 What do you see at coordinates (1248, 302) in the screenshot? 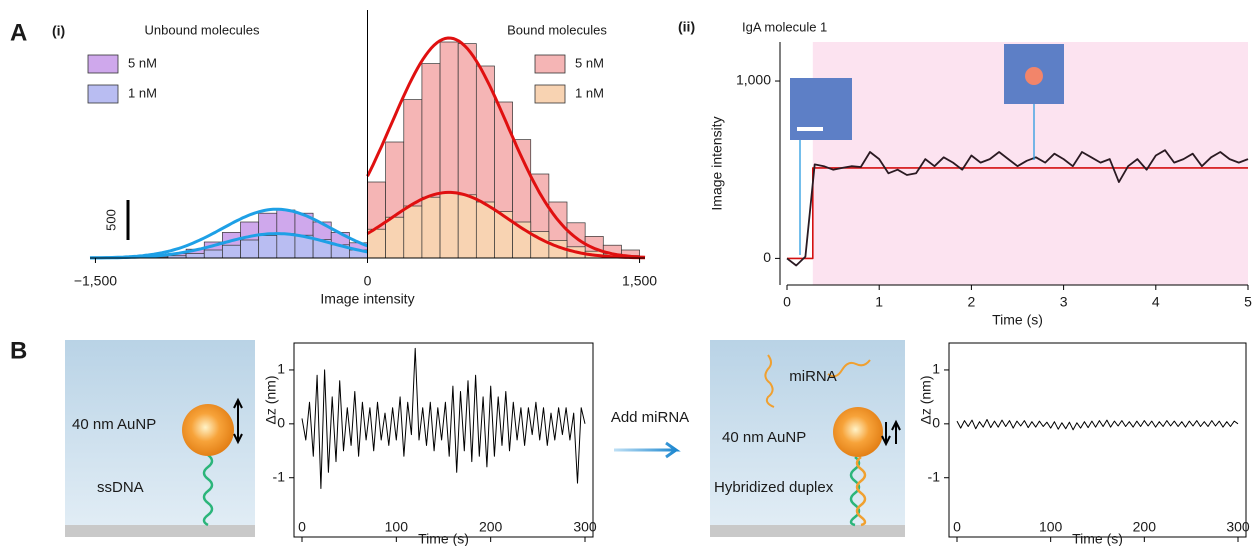
I see `x-tick-label: 5` at bounding box center [1248, 302].